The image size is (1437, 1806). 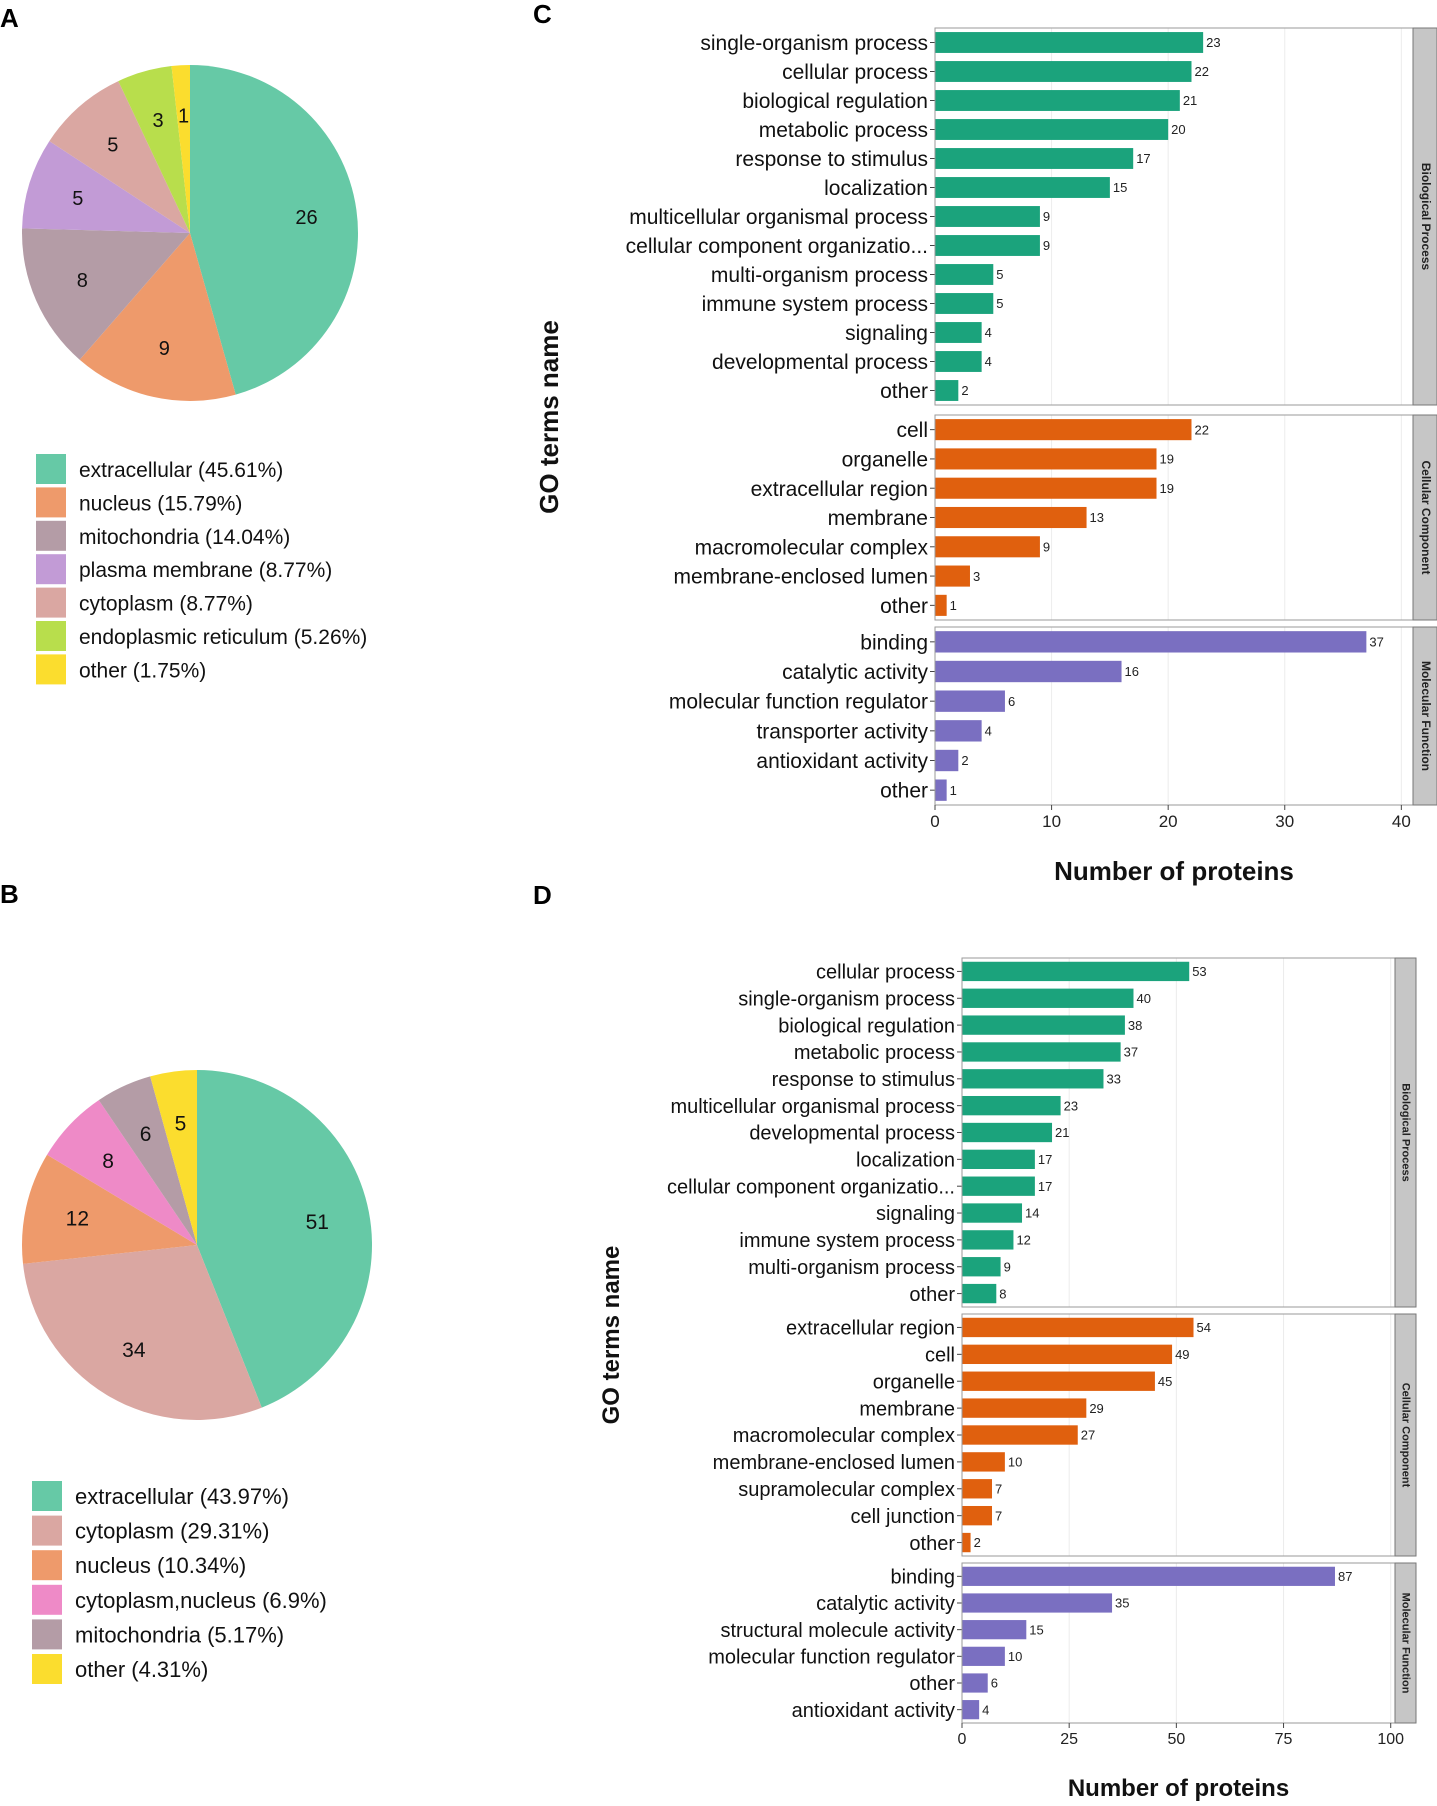 What do you see at coordinates (146, 1134) in the screenshot?
I see `pie-slice-value-4: 6` at bounding box center [146, 1134].